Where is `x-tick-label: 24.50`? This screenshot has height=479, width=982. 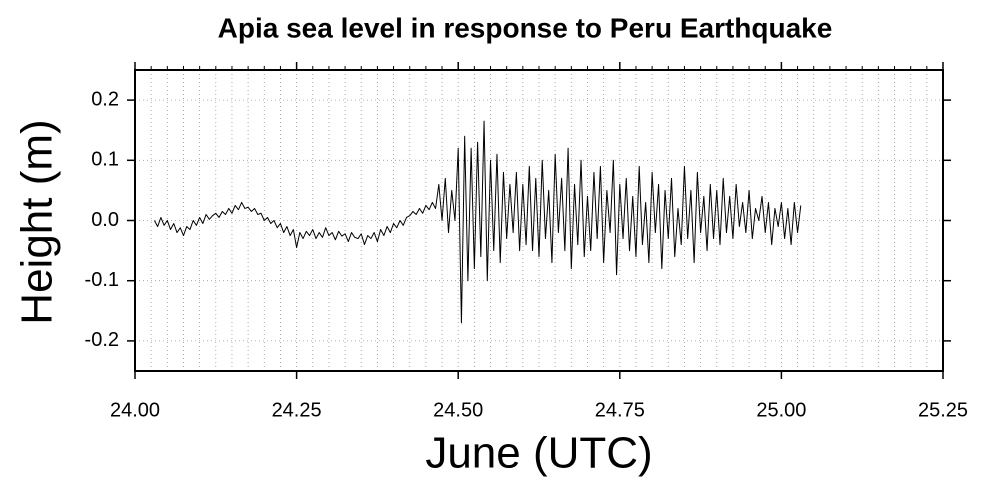
x-tick-label: 24.50 is located at coordinates (458, 410).